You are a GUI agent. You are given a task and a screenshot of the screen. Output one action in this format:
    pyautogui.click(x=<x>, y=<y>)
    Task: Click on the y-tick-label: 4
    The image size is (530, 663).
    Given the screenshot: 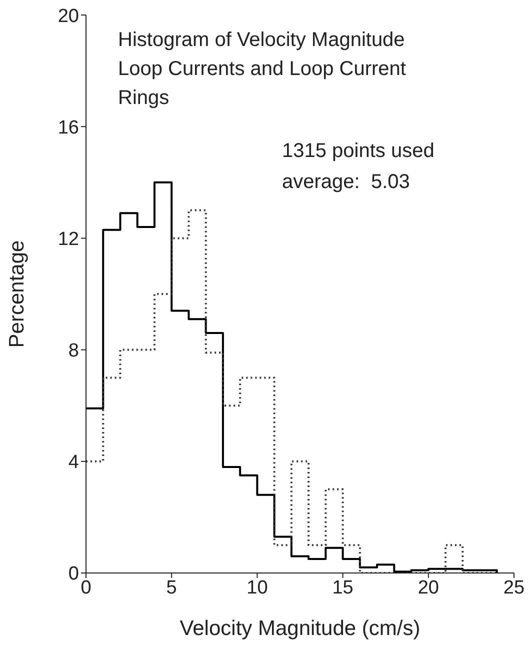 What is the action you would take?
    pyautogui.click(x=74, y=463)
    